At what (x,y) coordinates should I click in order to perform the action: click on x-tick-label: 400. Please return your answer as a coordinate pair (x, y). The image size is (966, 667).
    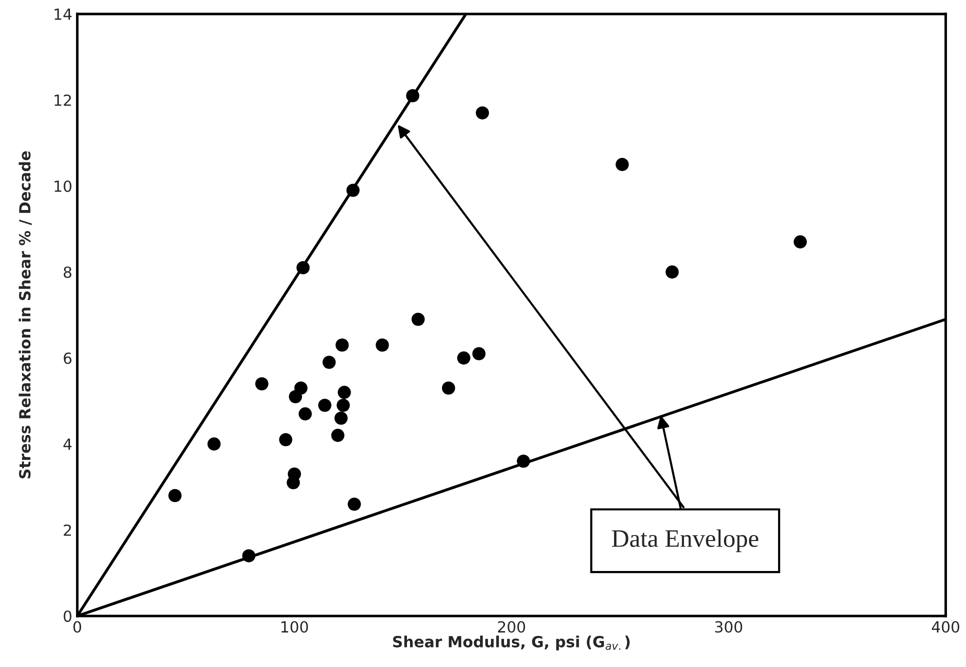
    Looking at the image, I should click on (946, 627).